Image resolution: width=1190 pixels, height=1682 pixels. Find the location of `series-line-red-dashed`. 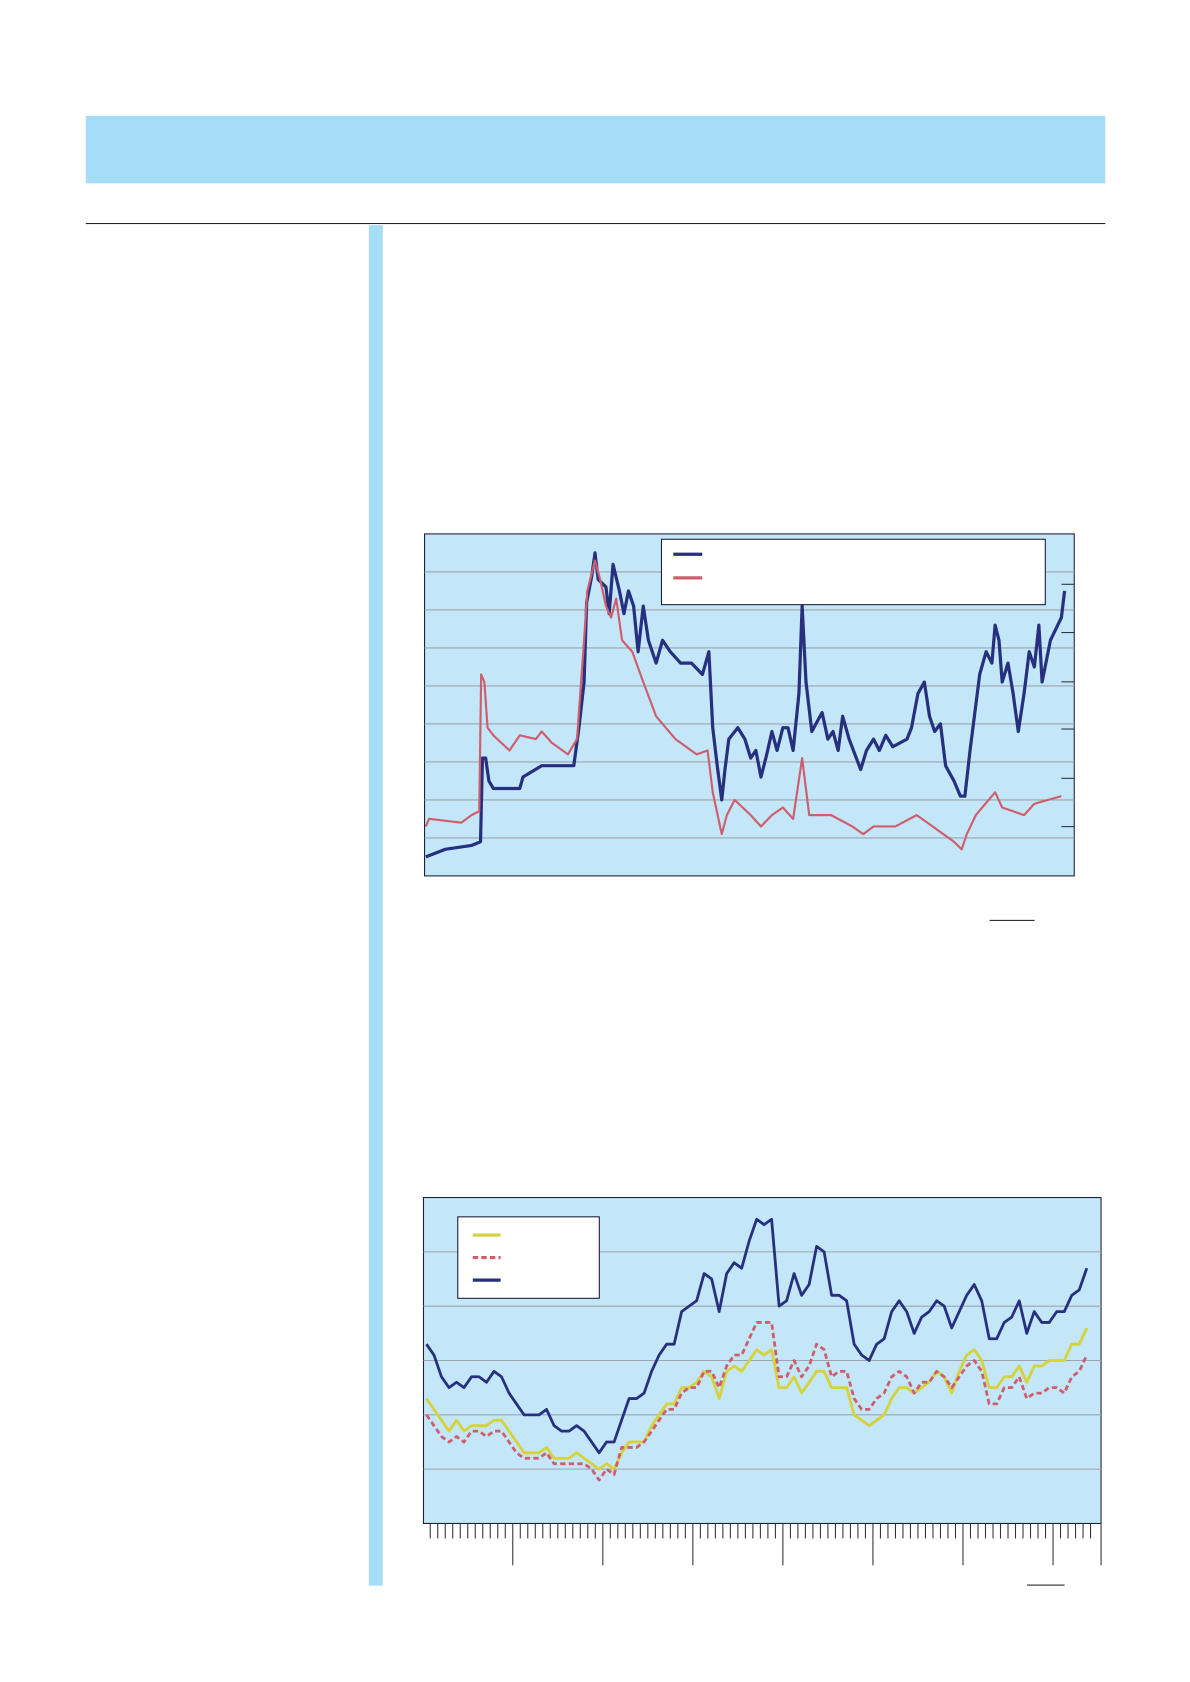

series-line-red-dashed is located at coordinates (757, 1401).